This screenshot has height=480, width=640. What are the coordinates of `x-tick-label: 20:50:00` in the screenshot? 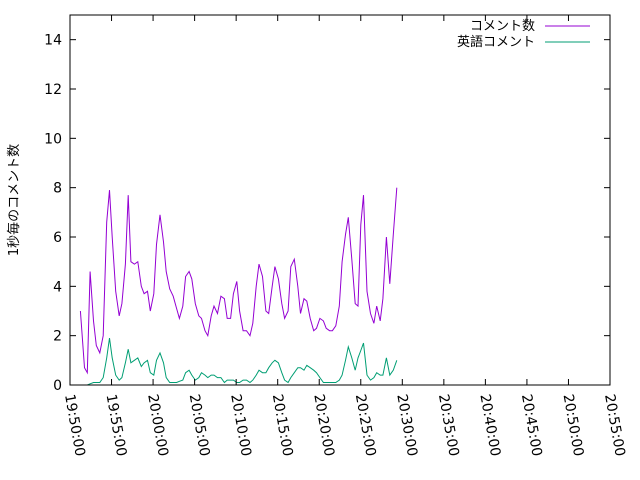 It's located at (573, 425).